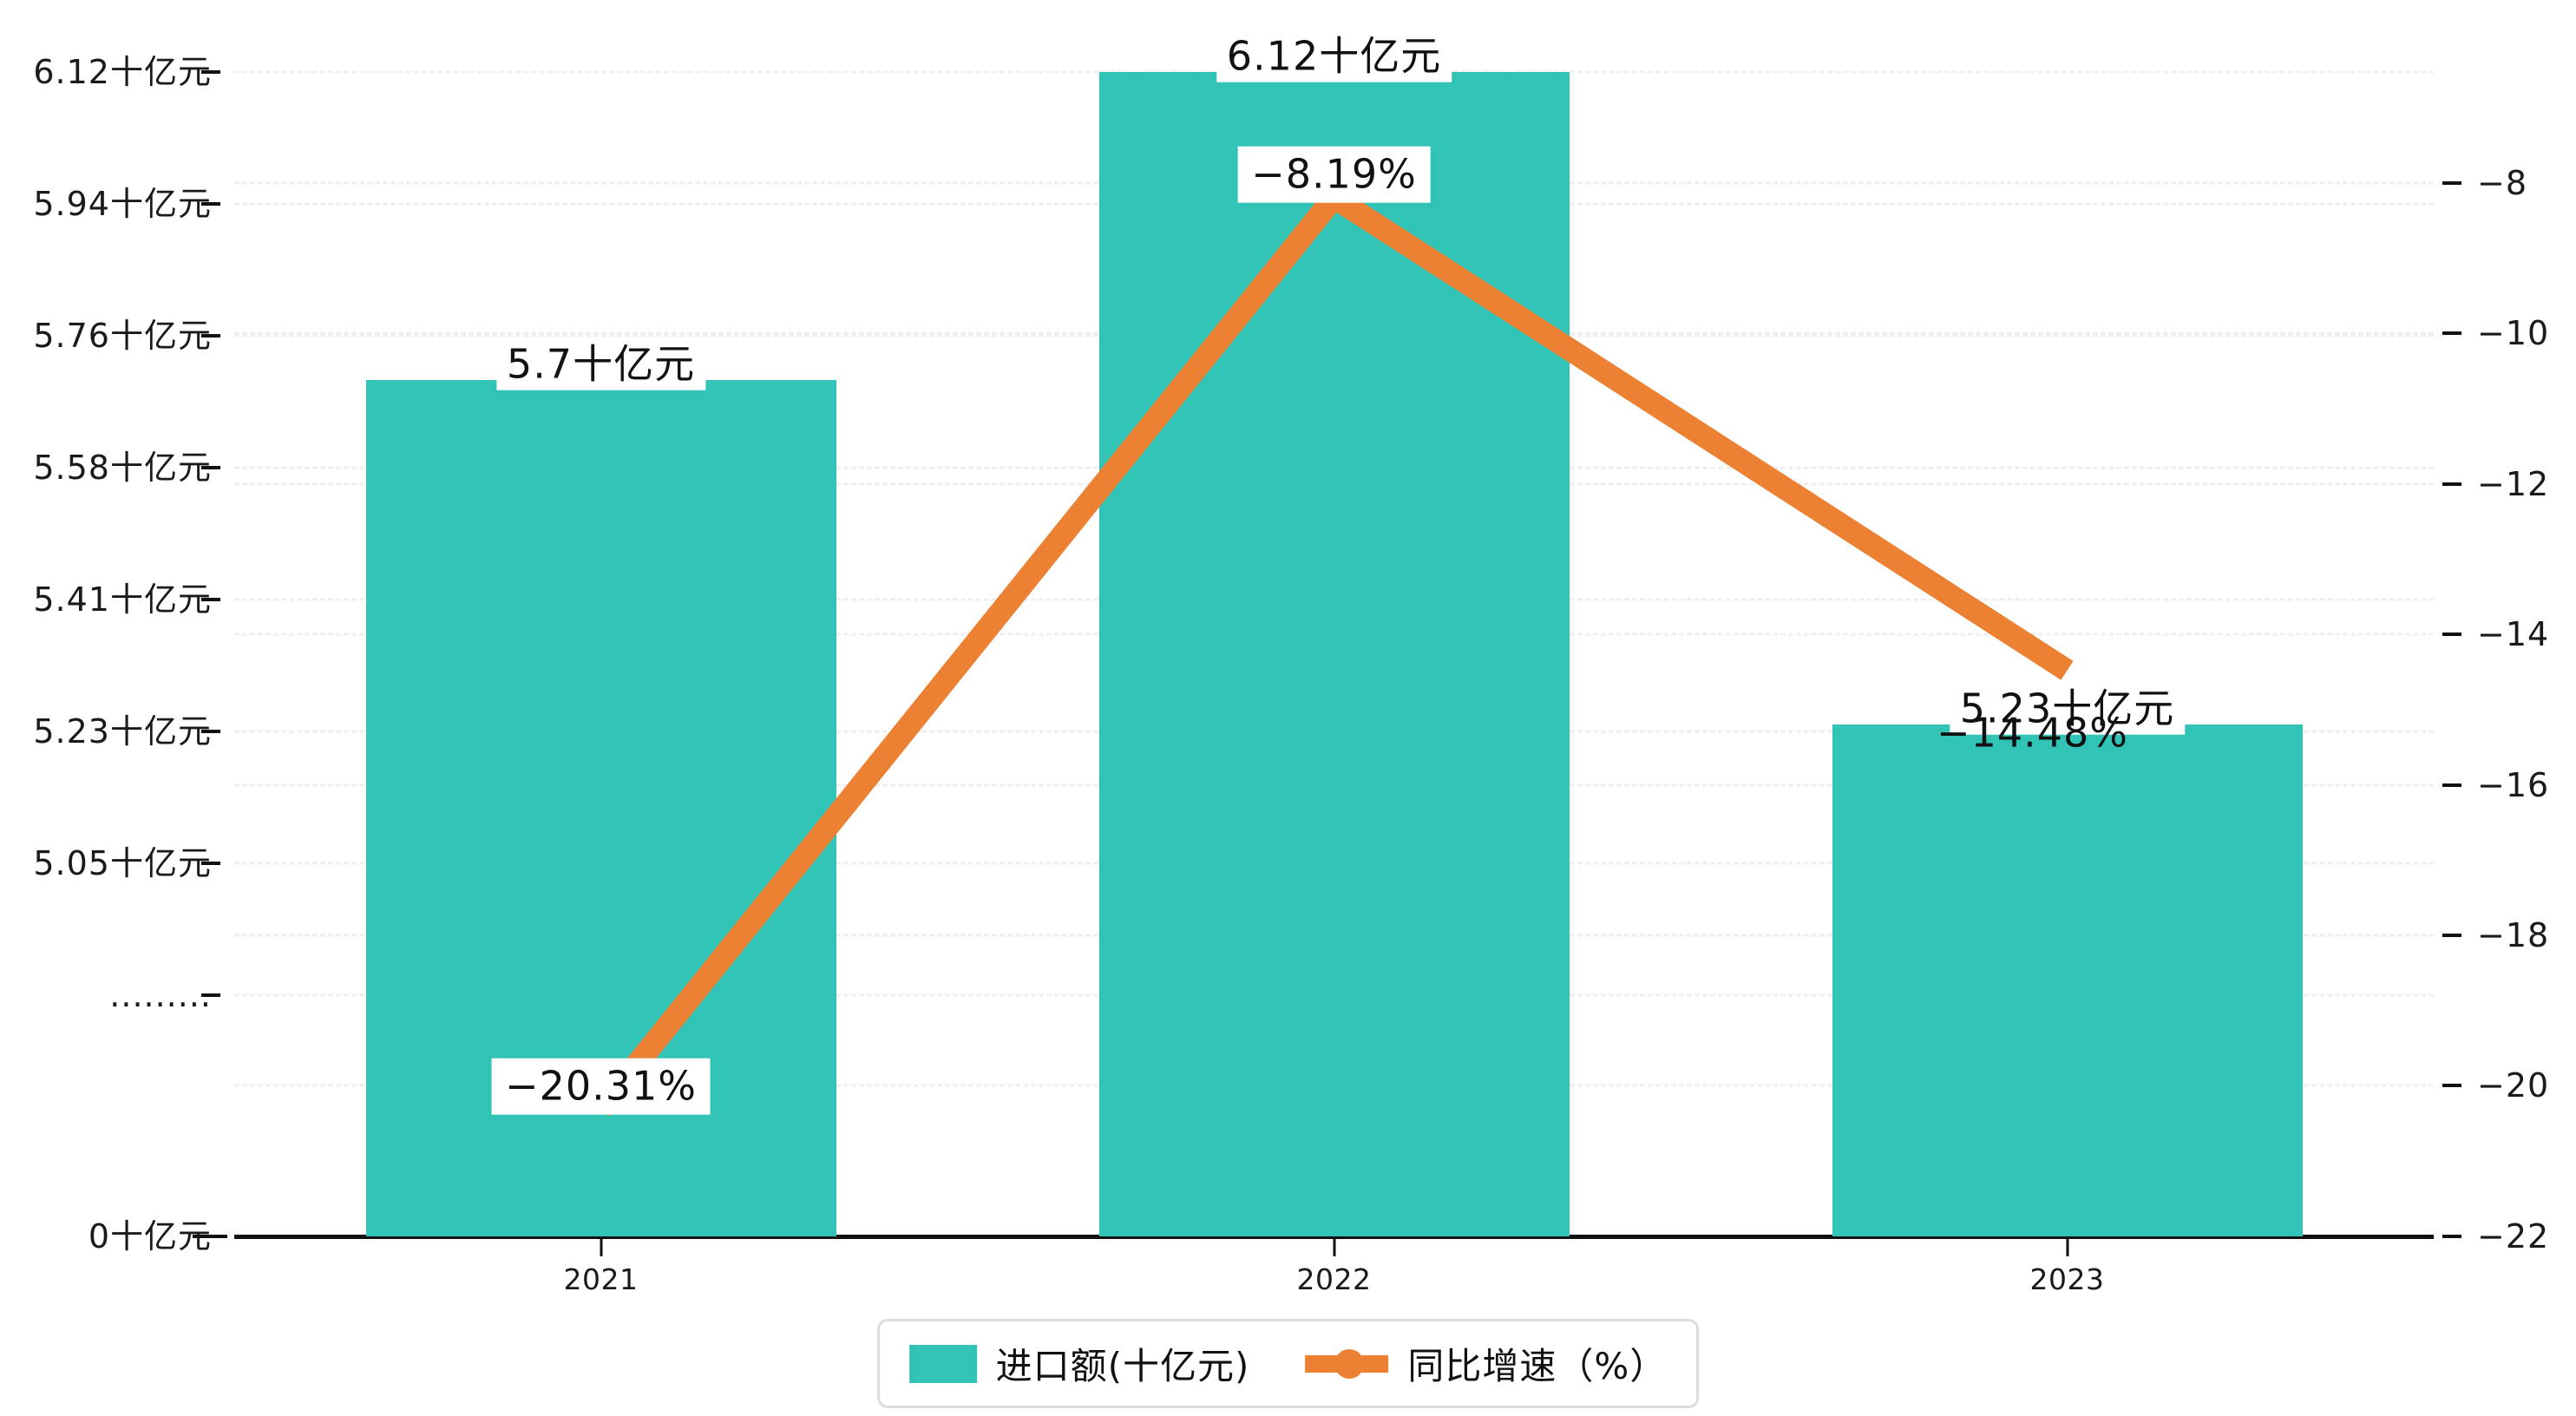  Describe the element at coordinates (600, 364) in the screenshot. I see `bar-value-label: 5.7十亿元` at that location.